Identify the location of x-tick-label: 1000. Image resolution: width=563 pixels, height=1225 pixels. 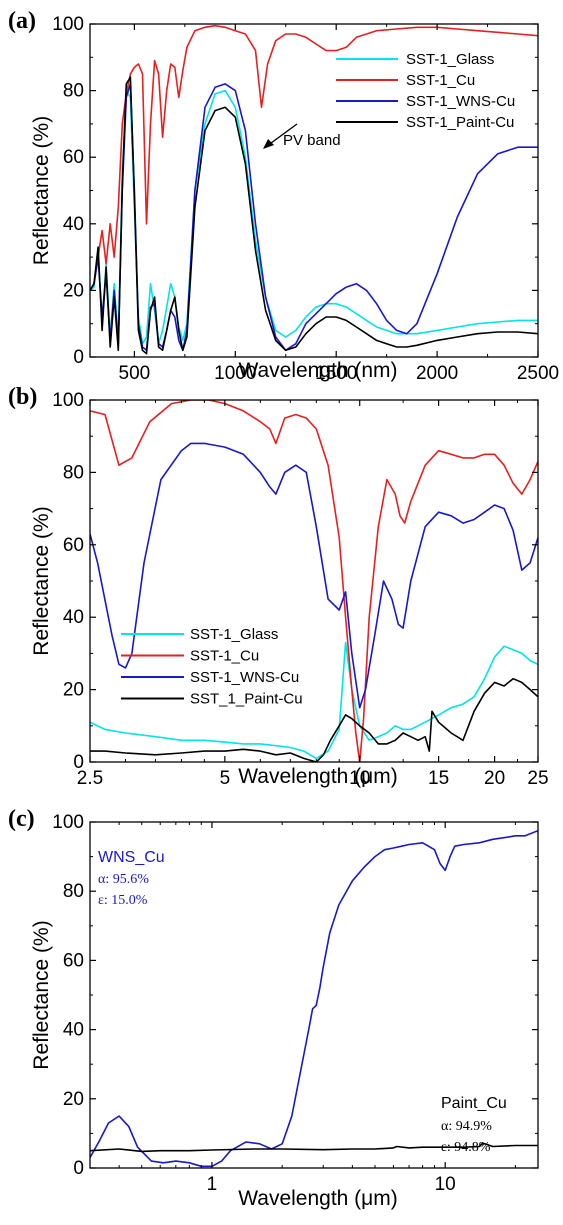
(235, 373).